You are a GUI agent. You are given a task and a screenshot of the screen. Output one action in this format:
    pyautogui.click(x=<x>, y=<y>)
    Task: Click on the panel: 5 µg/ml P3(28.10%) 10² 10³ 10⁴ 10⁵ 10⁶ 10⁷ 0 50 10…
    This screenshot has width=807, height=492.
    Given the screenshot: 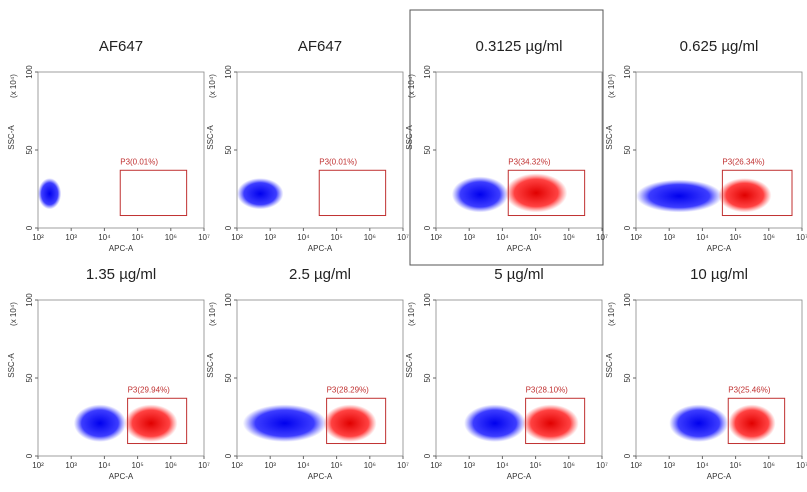 What is the action you would take?
    pyautogui.click(x=506, y=373)
    